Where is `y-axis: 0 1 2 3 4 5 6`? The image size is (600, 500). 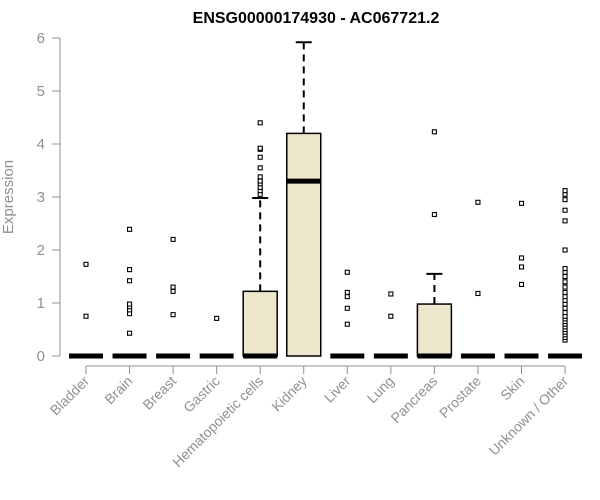
y-axis: 0 1 2 3 4 5 6 is located at coordinates (49, 197).